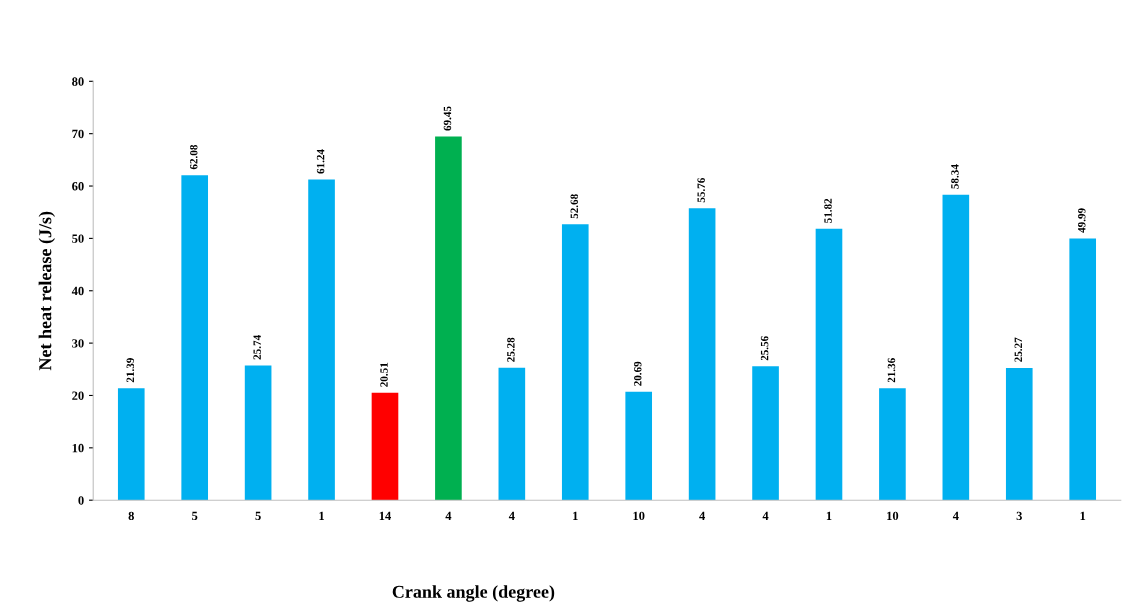 The width and height of the screenshot is (1123, 616). I want to click on x-tick-label: 3, so click(1019, 516).